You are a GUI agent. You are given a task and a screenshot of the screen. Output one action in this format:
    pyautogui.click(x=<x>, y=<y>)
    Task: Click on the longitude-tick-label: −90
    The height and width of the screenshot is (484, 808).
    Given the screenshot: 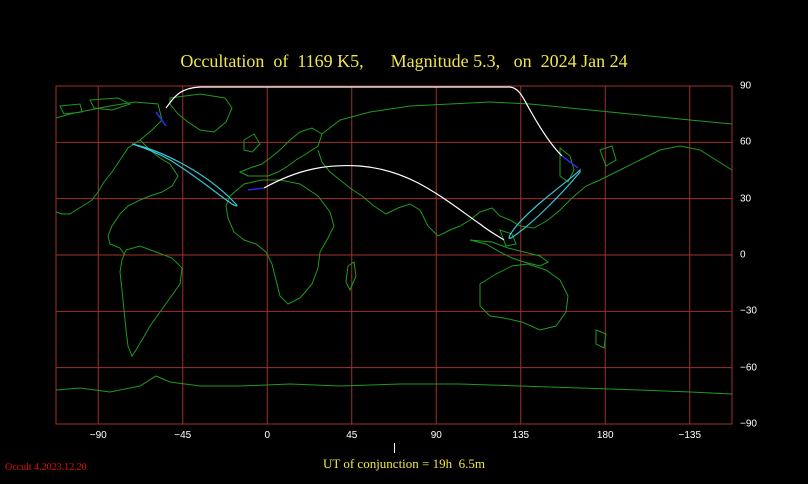 What is the action you would take?
    pyautogui.click(x=98, y=435)
    